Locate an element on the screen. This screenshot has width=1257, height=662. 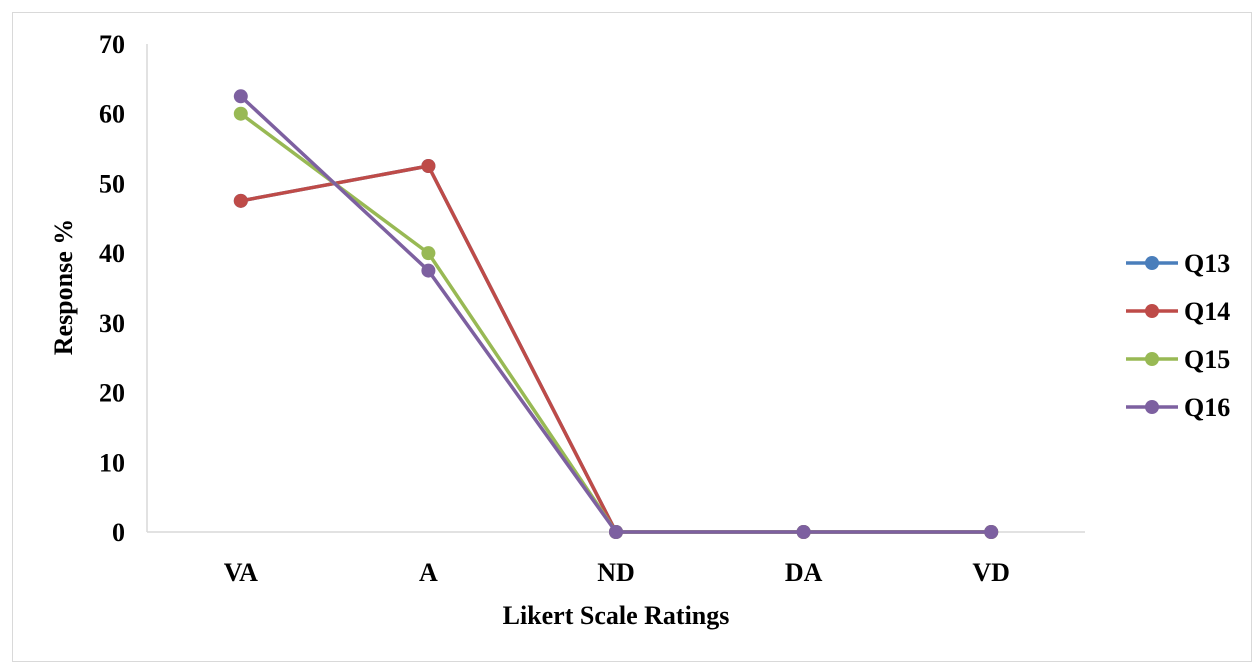
y-tick-label: 10 is located at coordinates (112, 462).